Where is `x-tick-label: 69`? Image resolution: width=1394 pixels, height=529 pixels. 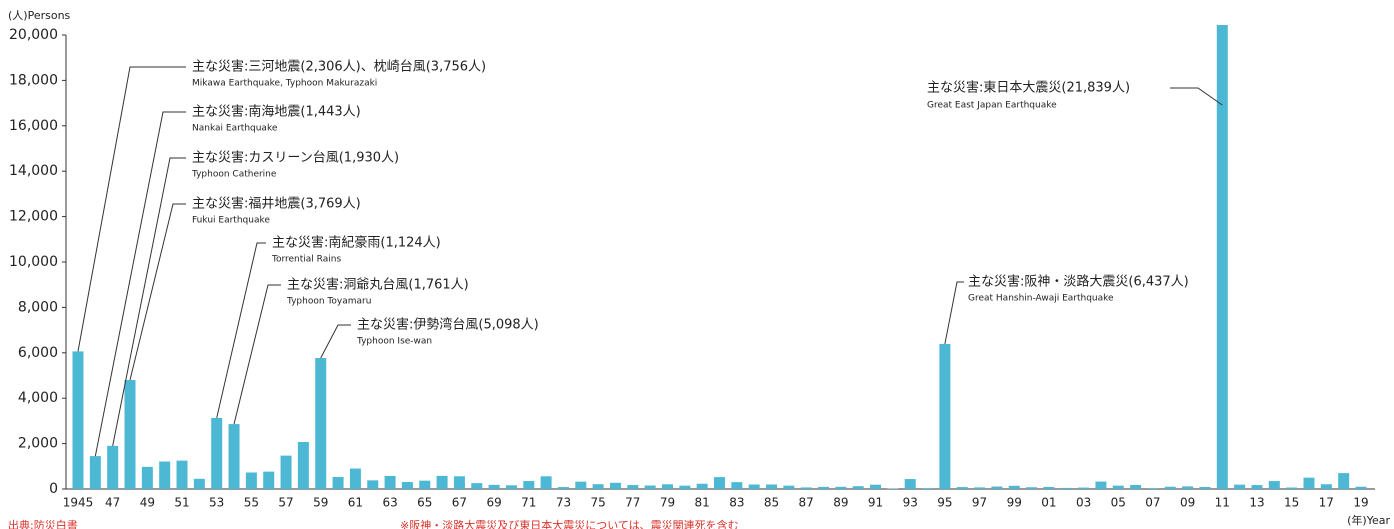 x-tick-label: 69 is located at coordinates (493, 503).